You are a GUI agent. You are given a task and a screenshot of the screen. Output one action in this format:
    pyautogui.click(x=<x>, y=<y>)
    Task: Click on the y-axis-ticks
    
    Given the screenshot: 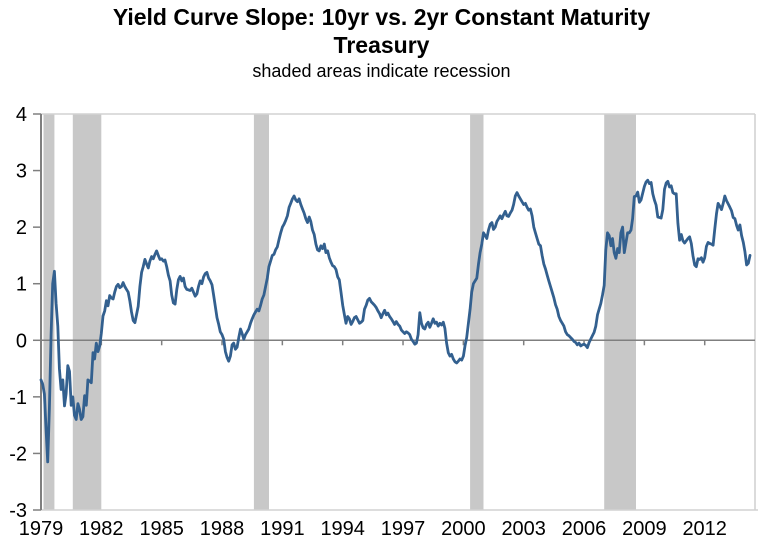 What is the action you would take?
    pyautogui.click(x=37, y=312)
    